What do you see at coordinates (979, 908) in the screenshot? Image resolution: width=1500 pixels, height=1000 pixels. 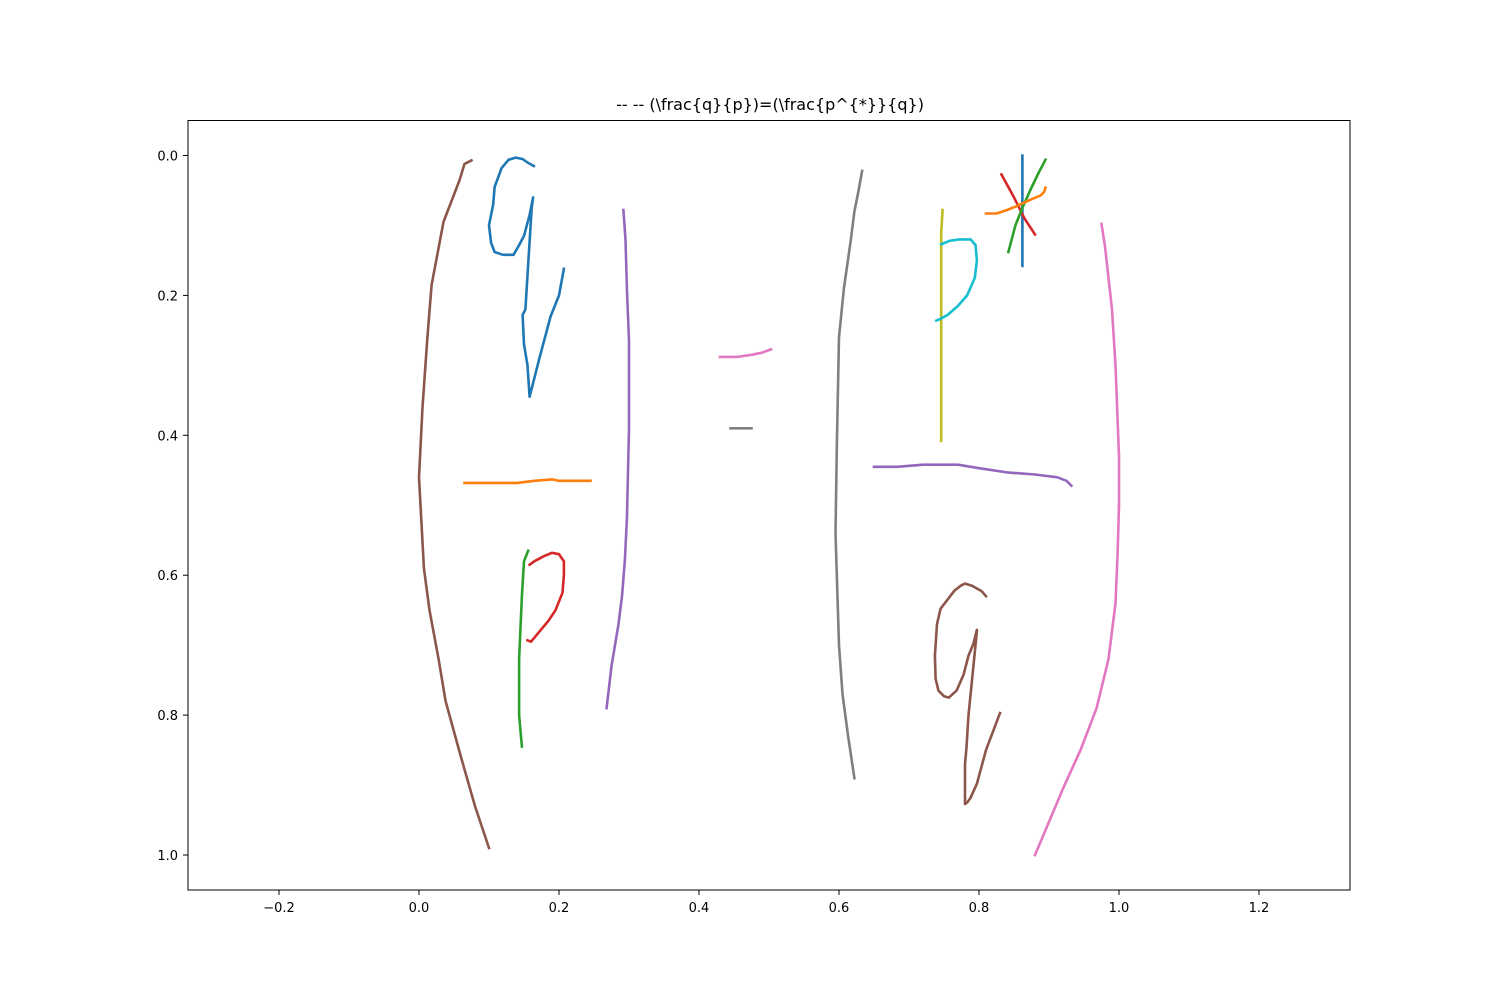 I see `x-tick-label: 0.8` at bounding box center [979, 908].